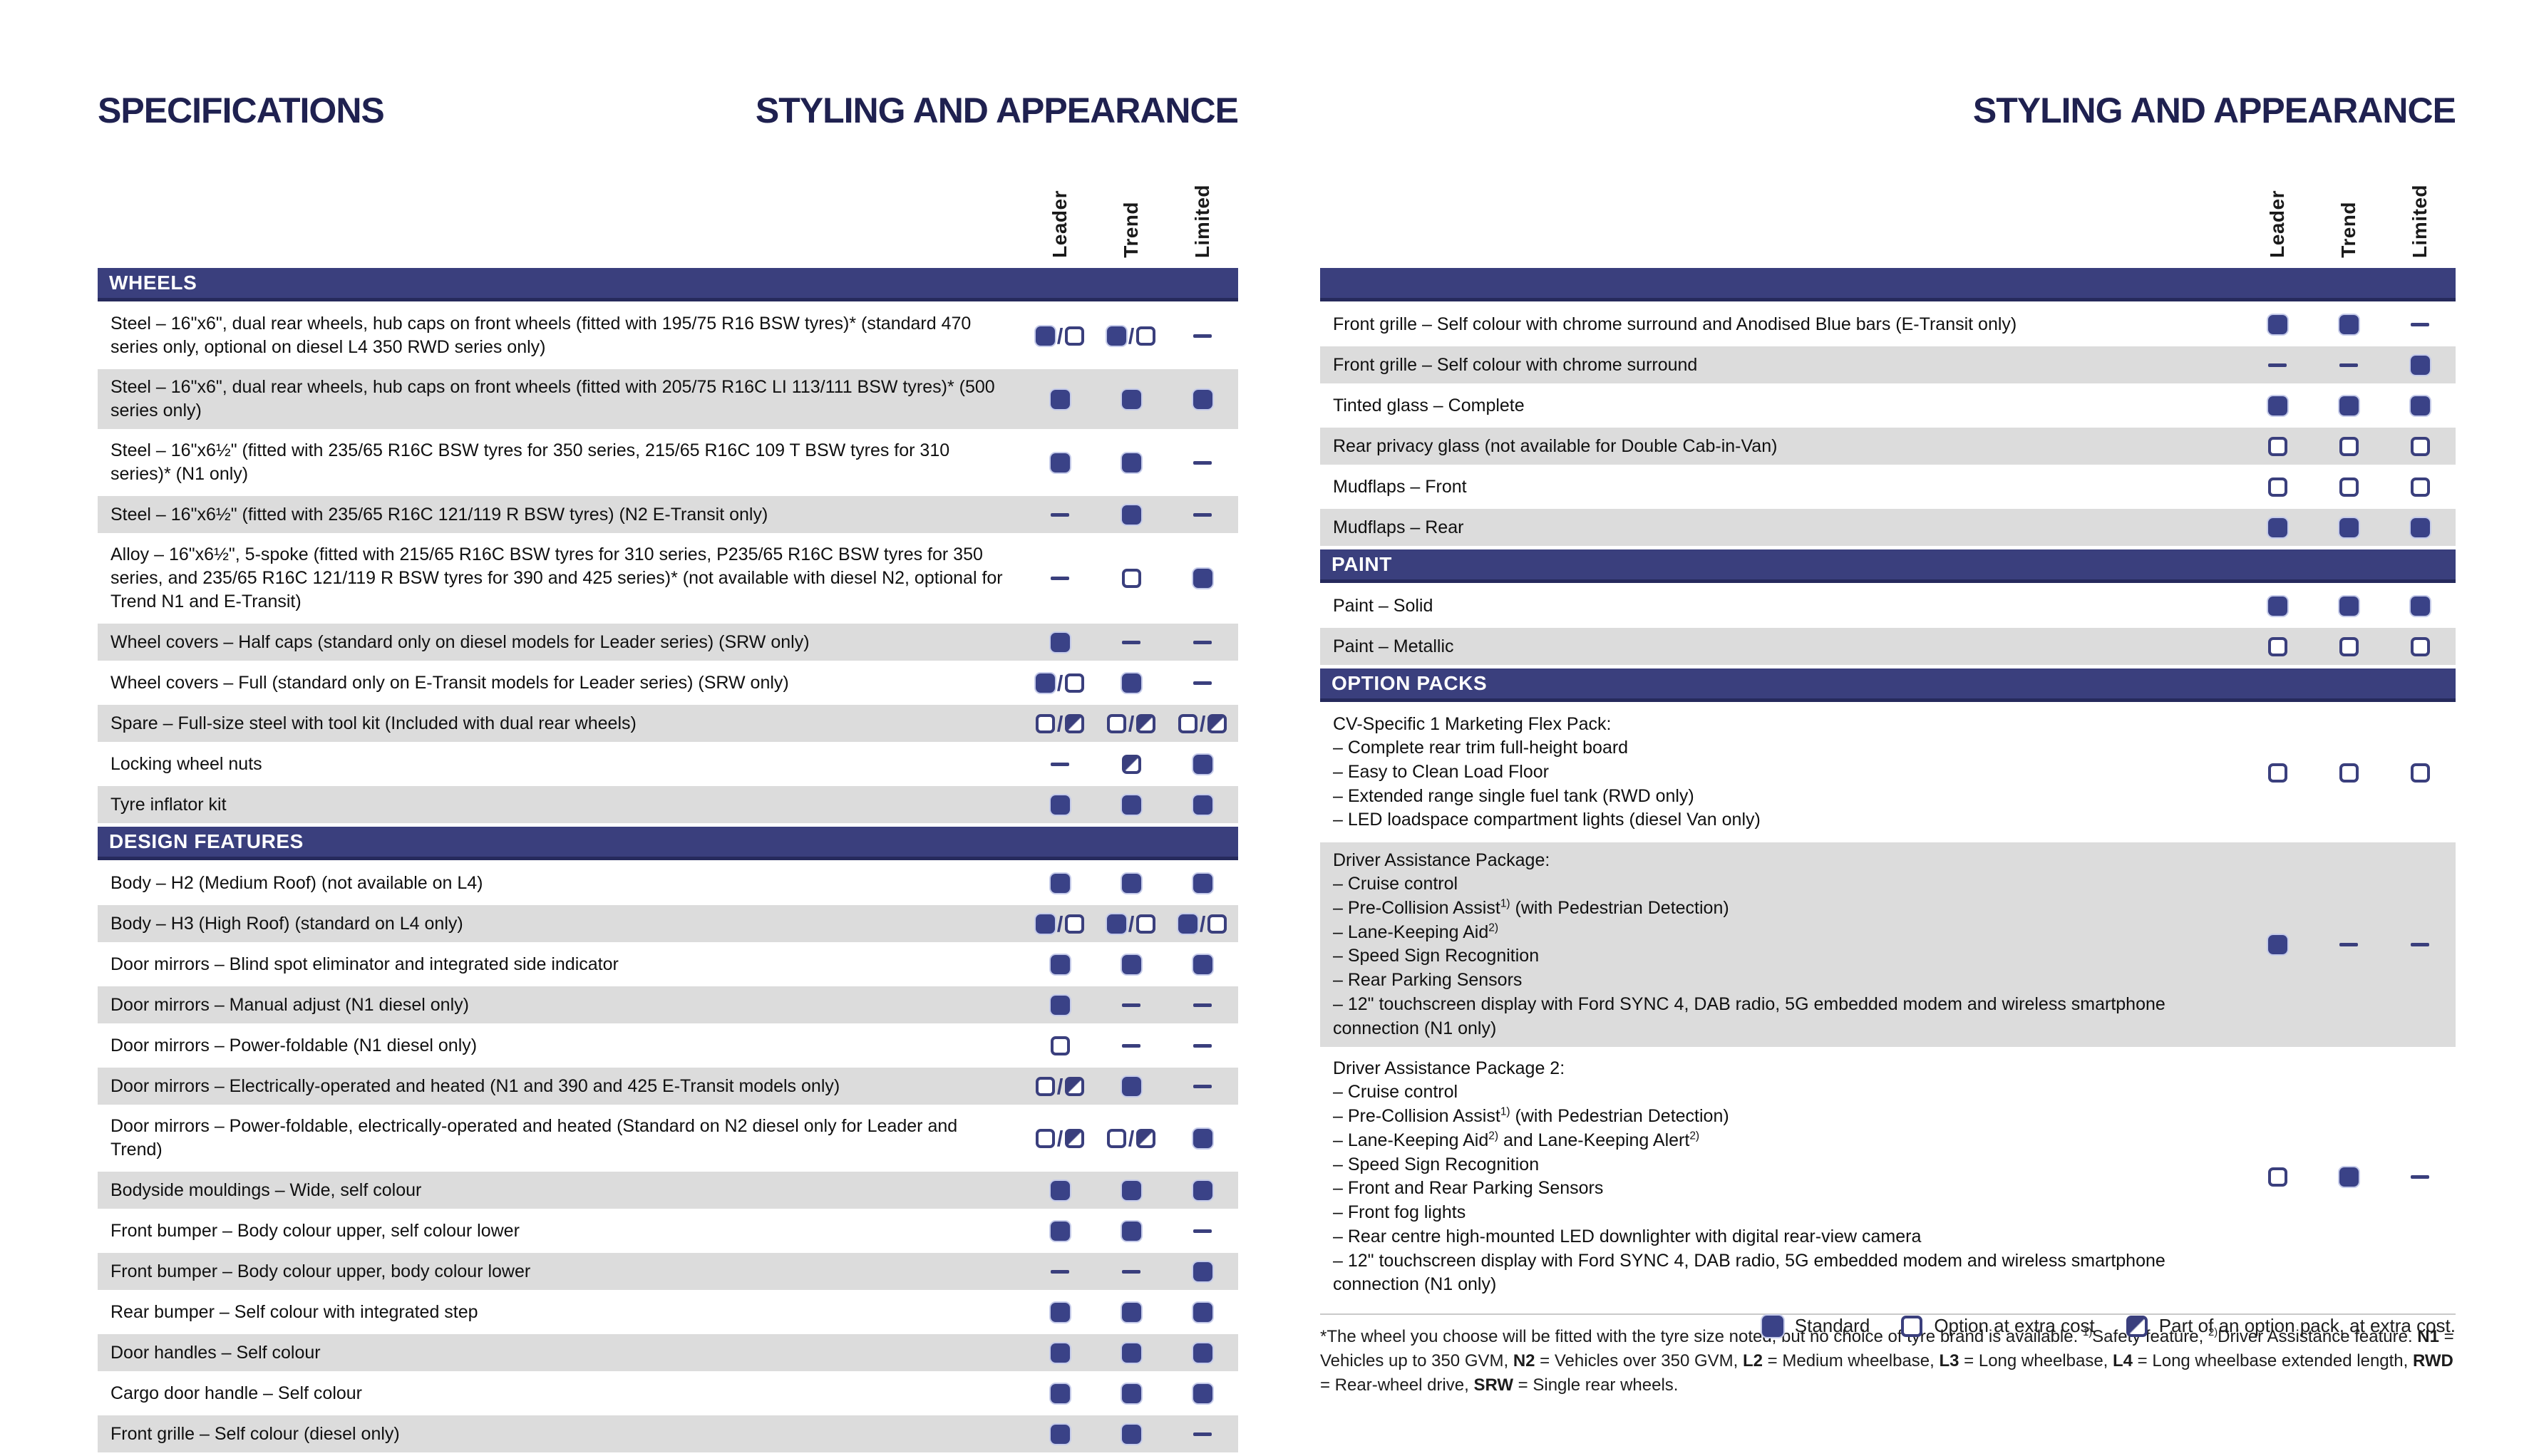 This screenshot has height=1456, width=2534. Describe the element at coordinates (1815, 1326) in the screenshot. I see `legend-item-standard: Standard` at that location.